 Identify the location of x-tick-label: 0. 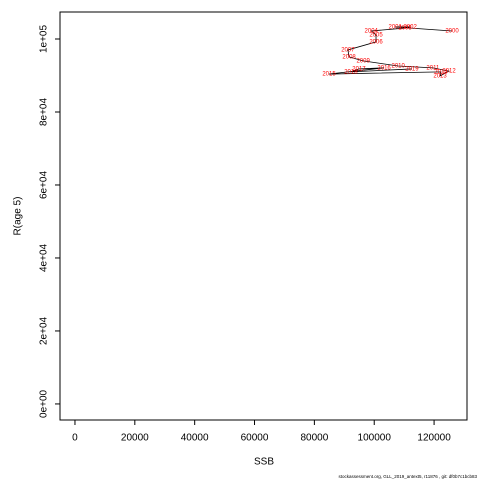
(75, 438).